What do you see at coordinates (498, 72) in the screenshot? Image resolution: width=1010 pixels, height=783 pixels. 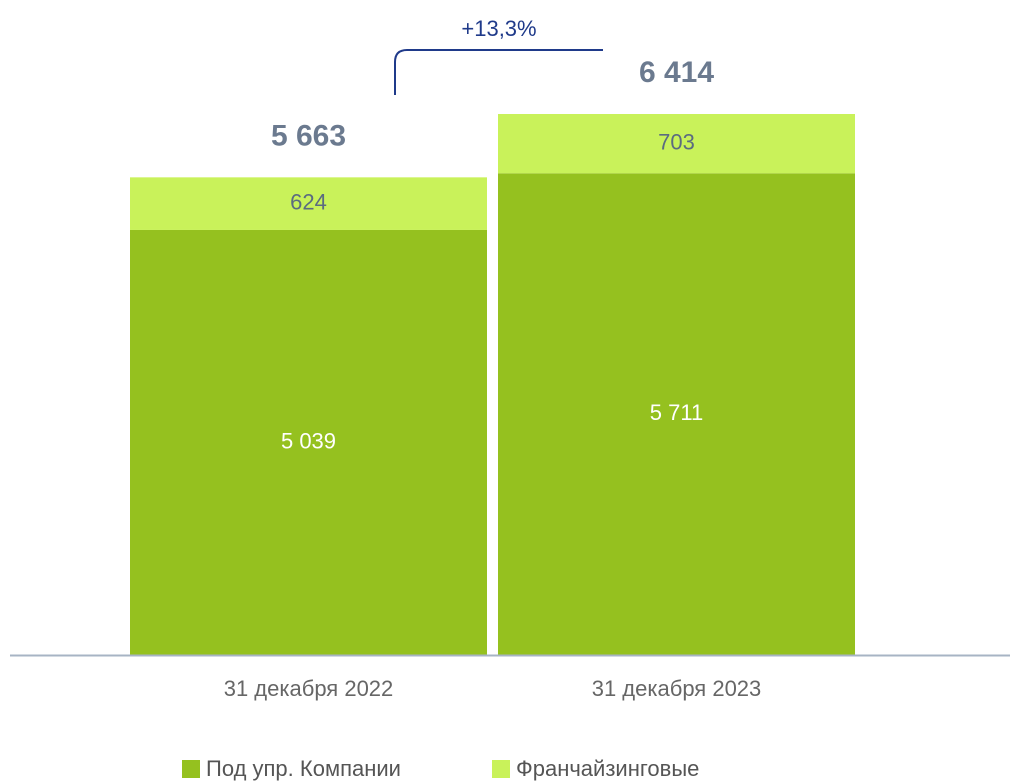 I see `growth-bracket` at bounding box center [498, 72].